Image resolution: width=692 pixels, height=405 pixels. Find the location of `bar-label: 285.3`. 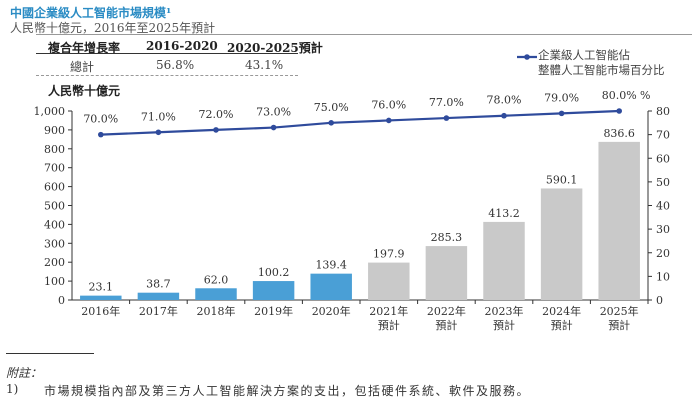

bar-label: 285.3 is located at coordinates (447, 237).